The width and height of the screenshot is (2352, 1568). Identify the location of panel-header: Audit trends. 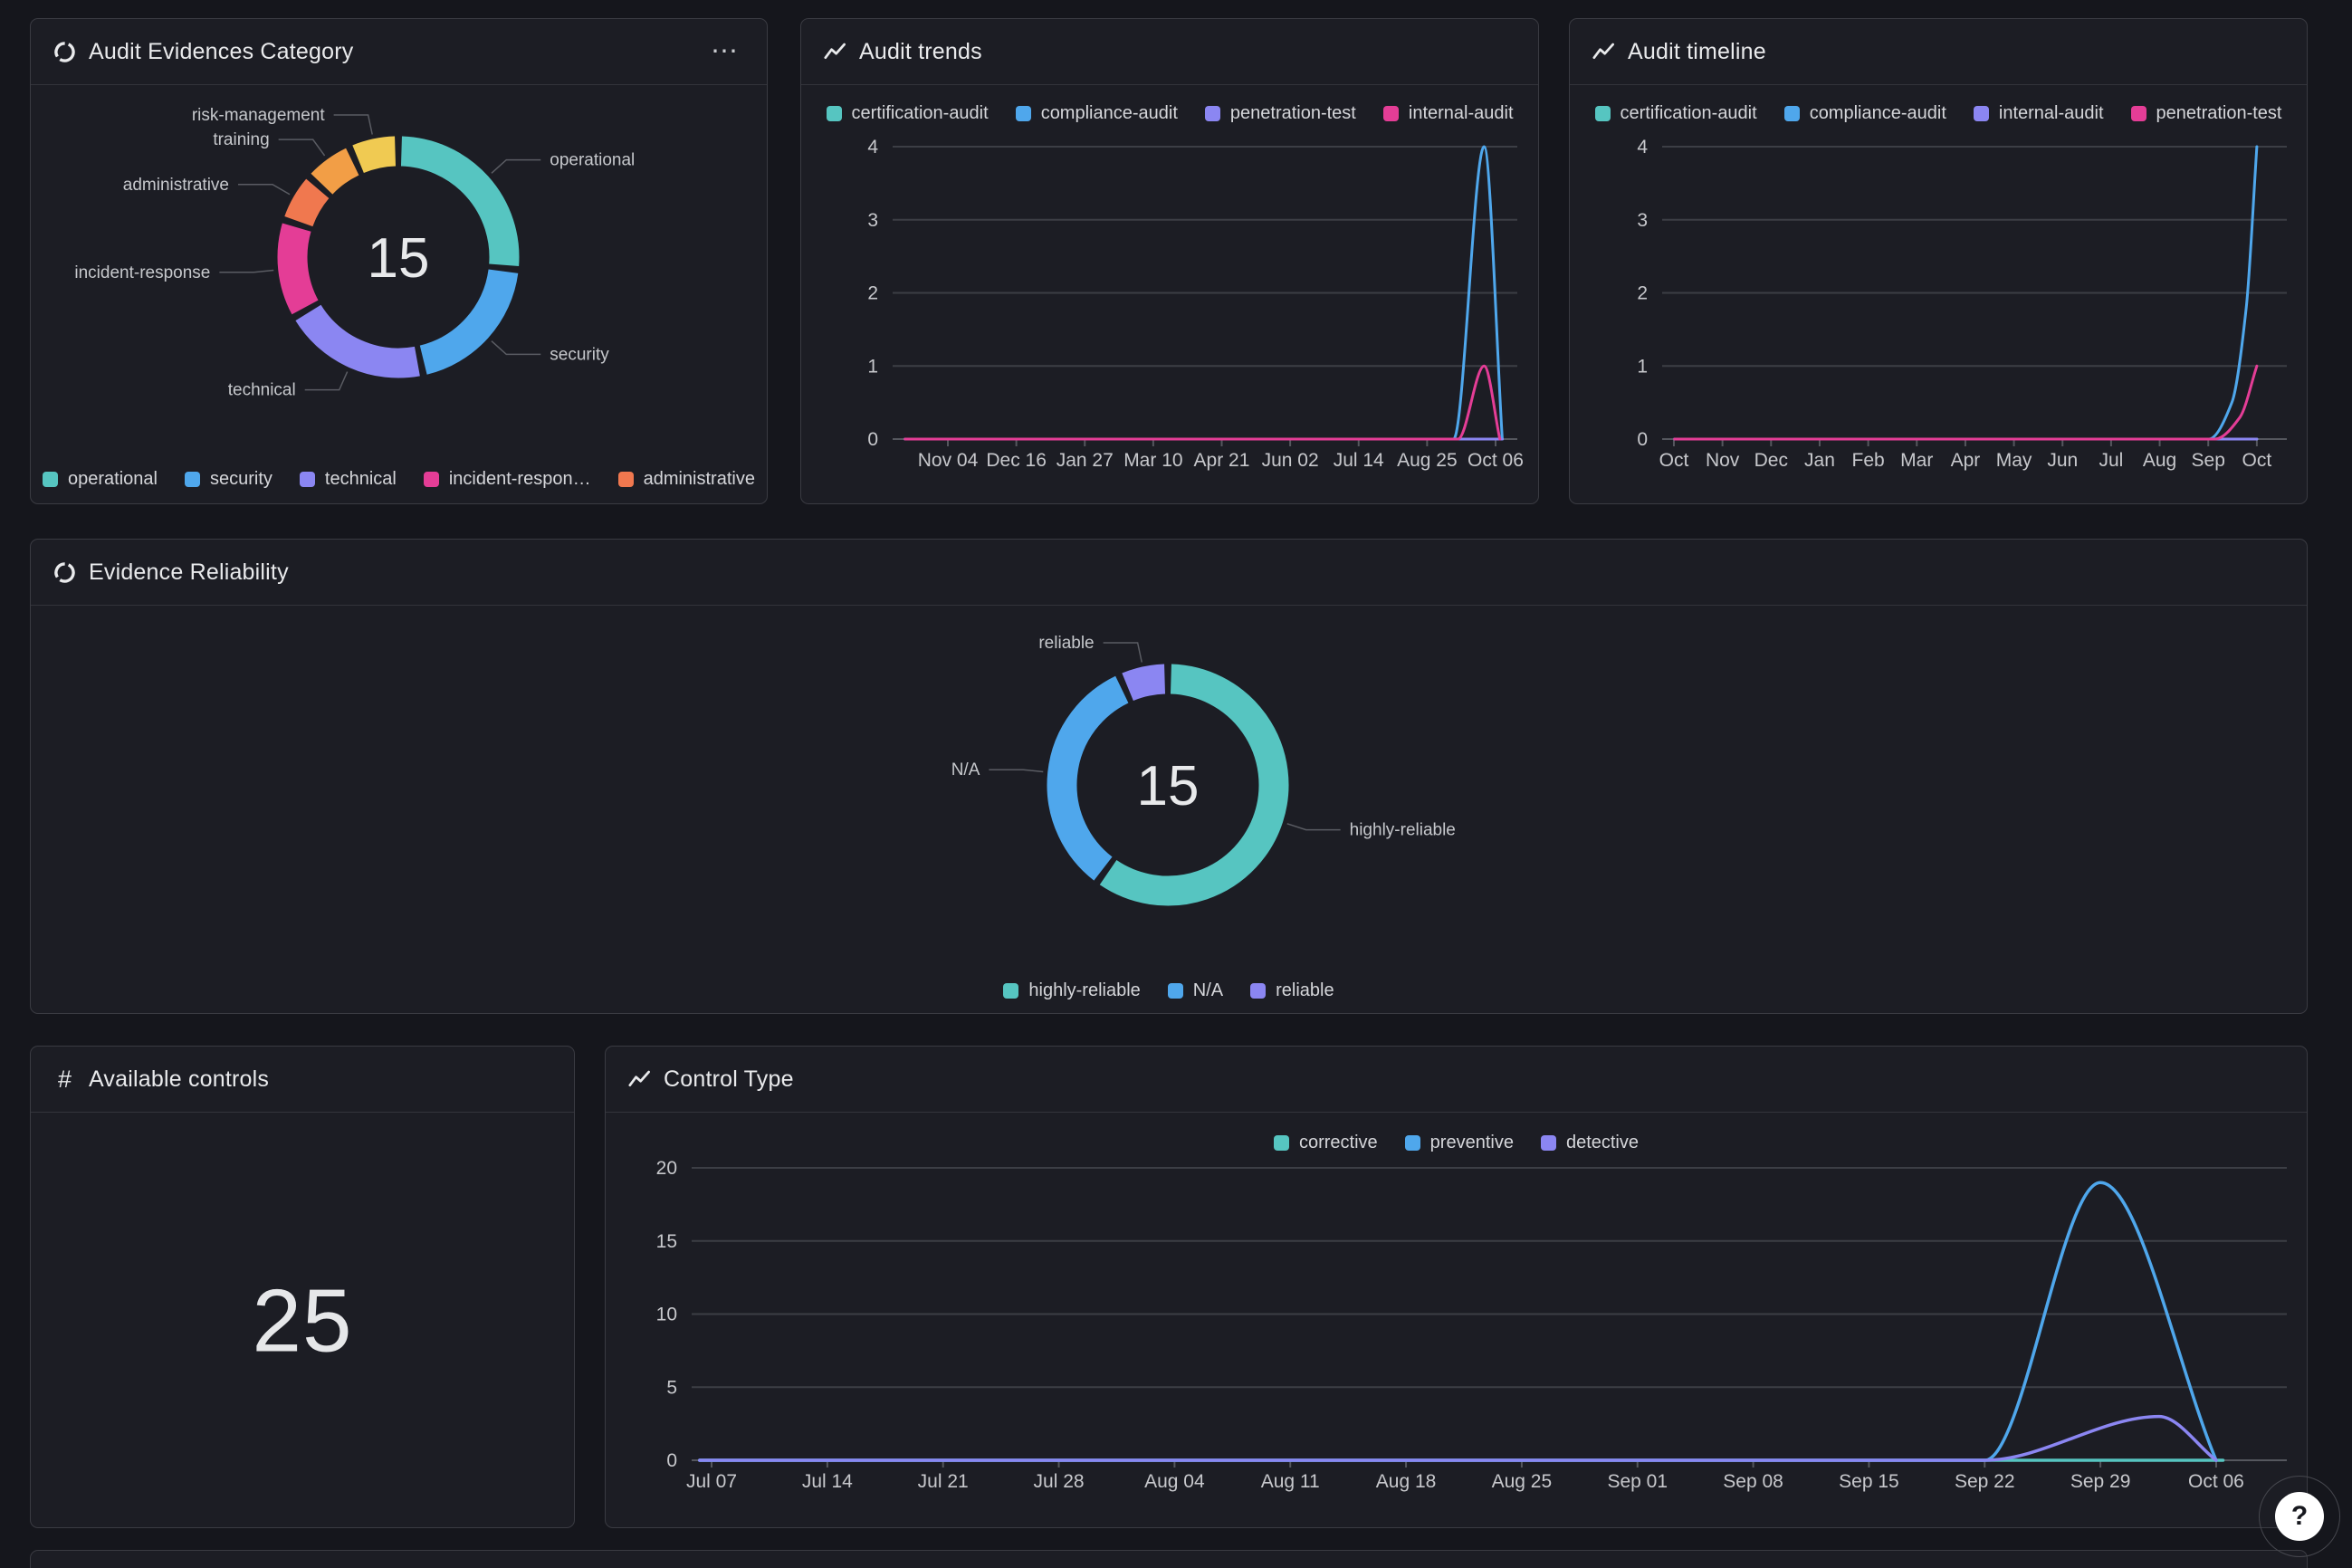
(1169, 52).